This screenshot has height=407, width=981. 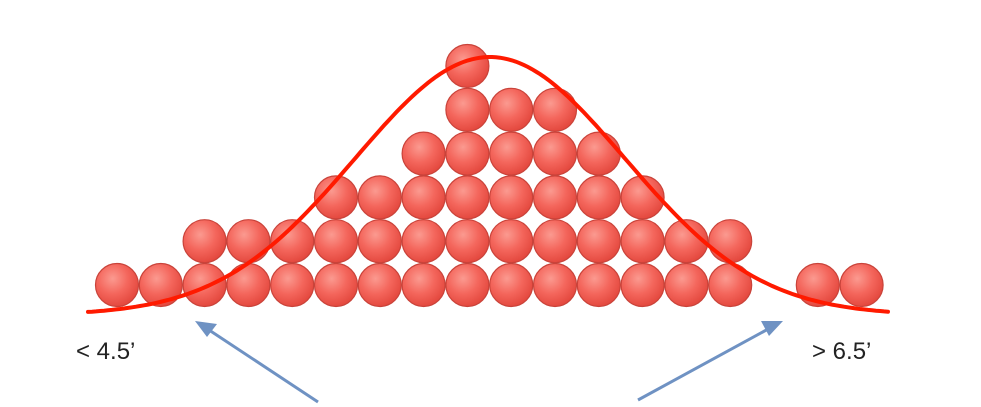 I want to click on right-tail-label: > 6.5’, so click(x=842, y=351).